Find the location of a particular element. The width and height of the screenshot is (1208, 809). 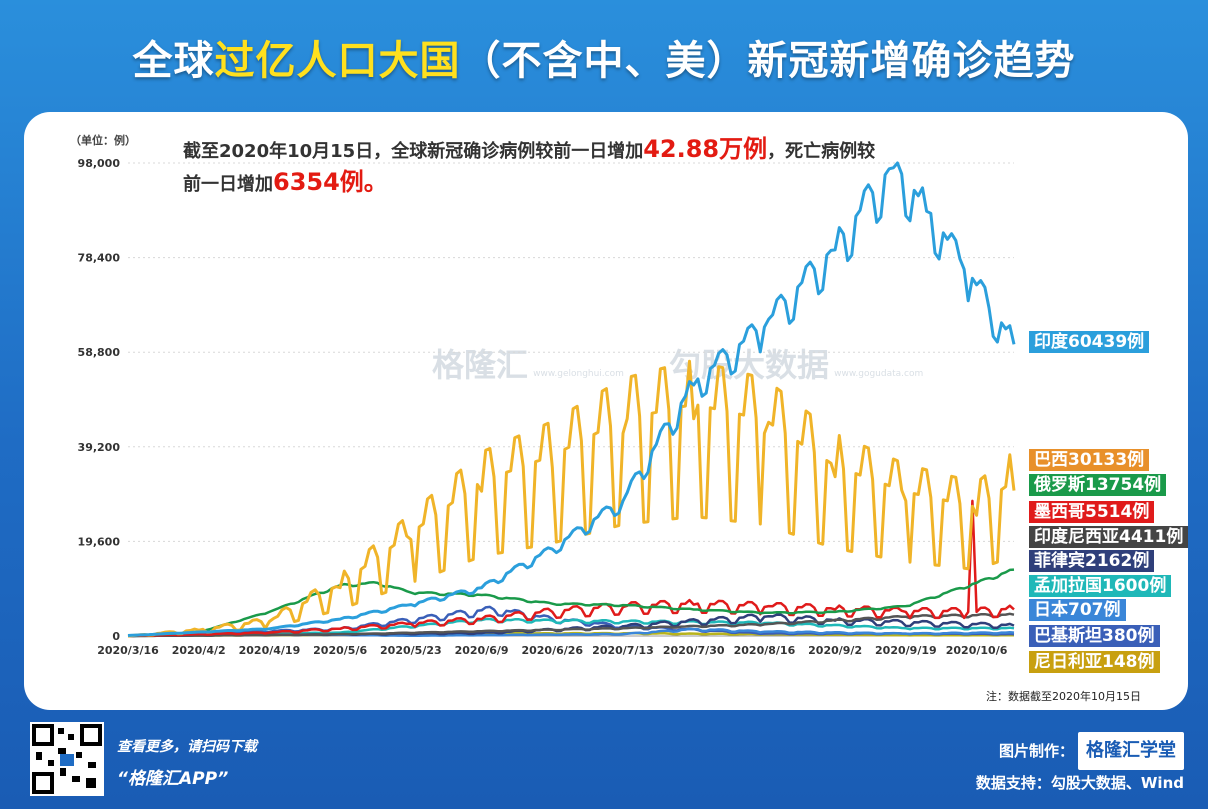

legend-item: 巴基斯坦380例 is located at coordinates (1094, 636).